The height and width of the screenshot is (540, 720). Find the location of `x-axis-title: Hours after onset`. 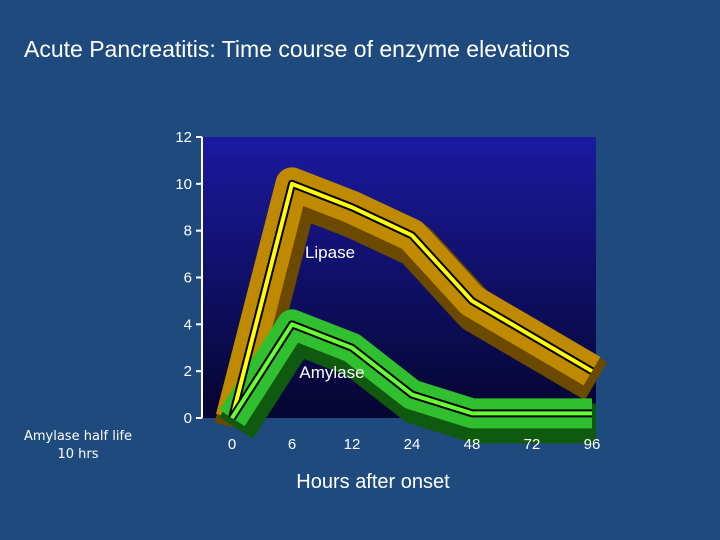

x-axis-title: Hours after onset is located at coordinates (373, 482).